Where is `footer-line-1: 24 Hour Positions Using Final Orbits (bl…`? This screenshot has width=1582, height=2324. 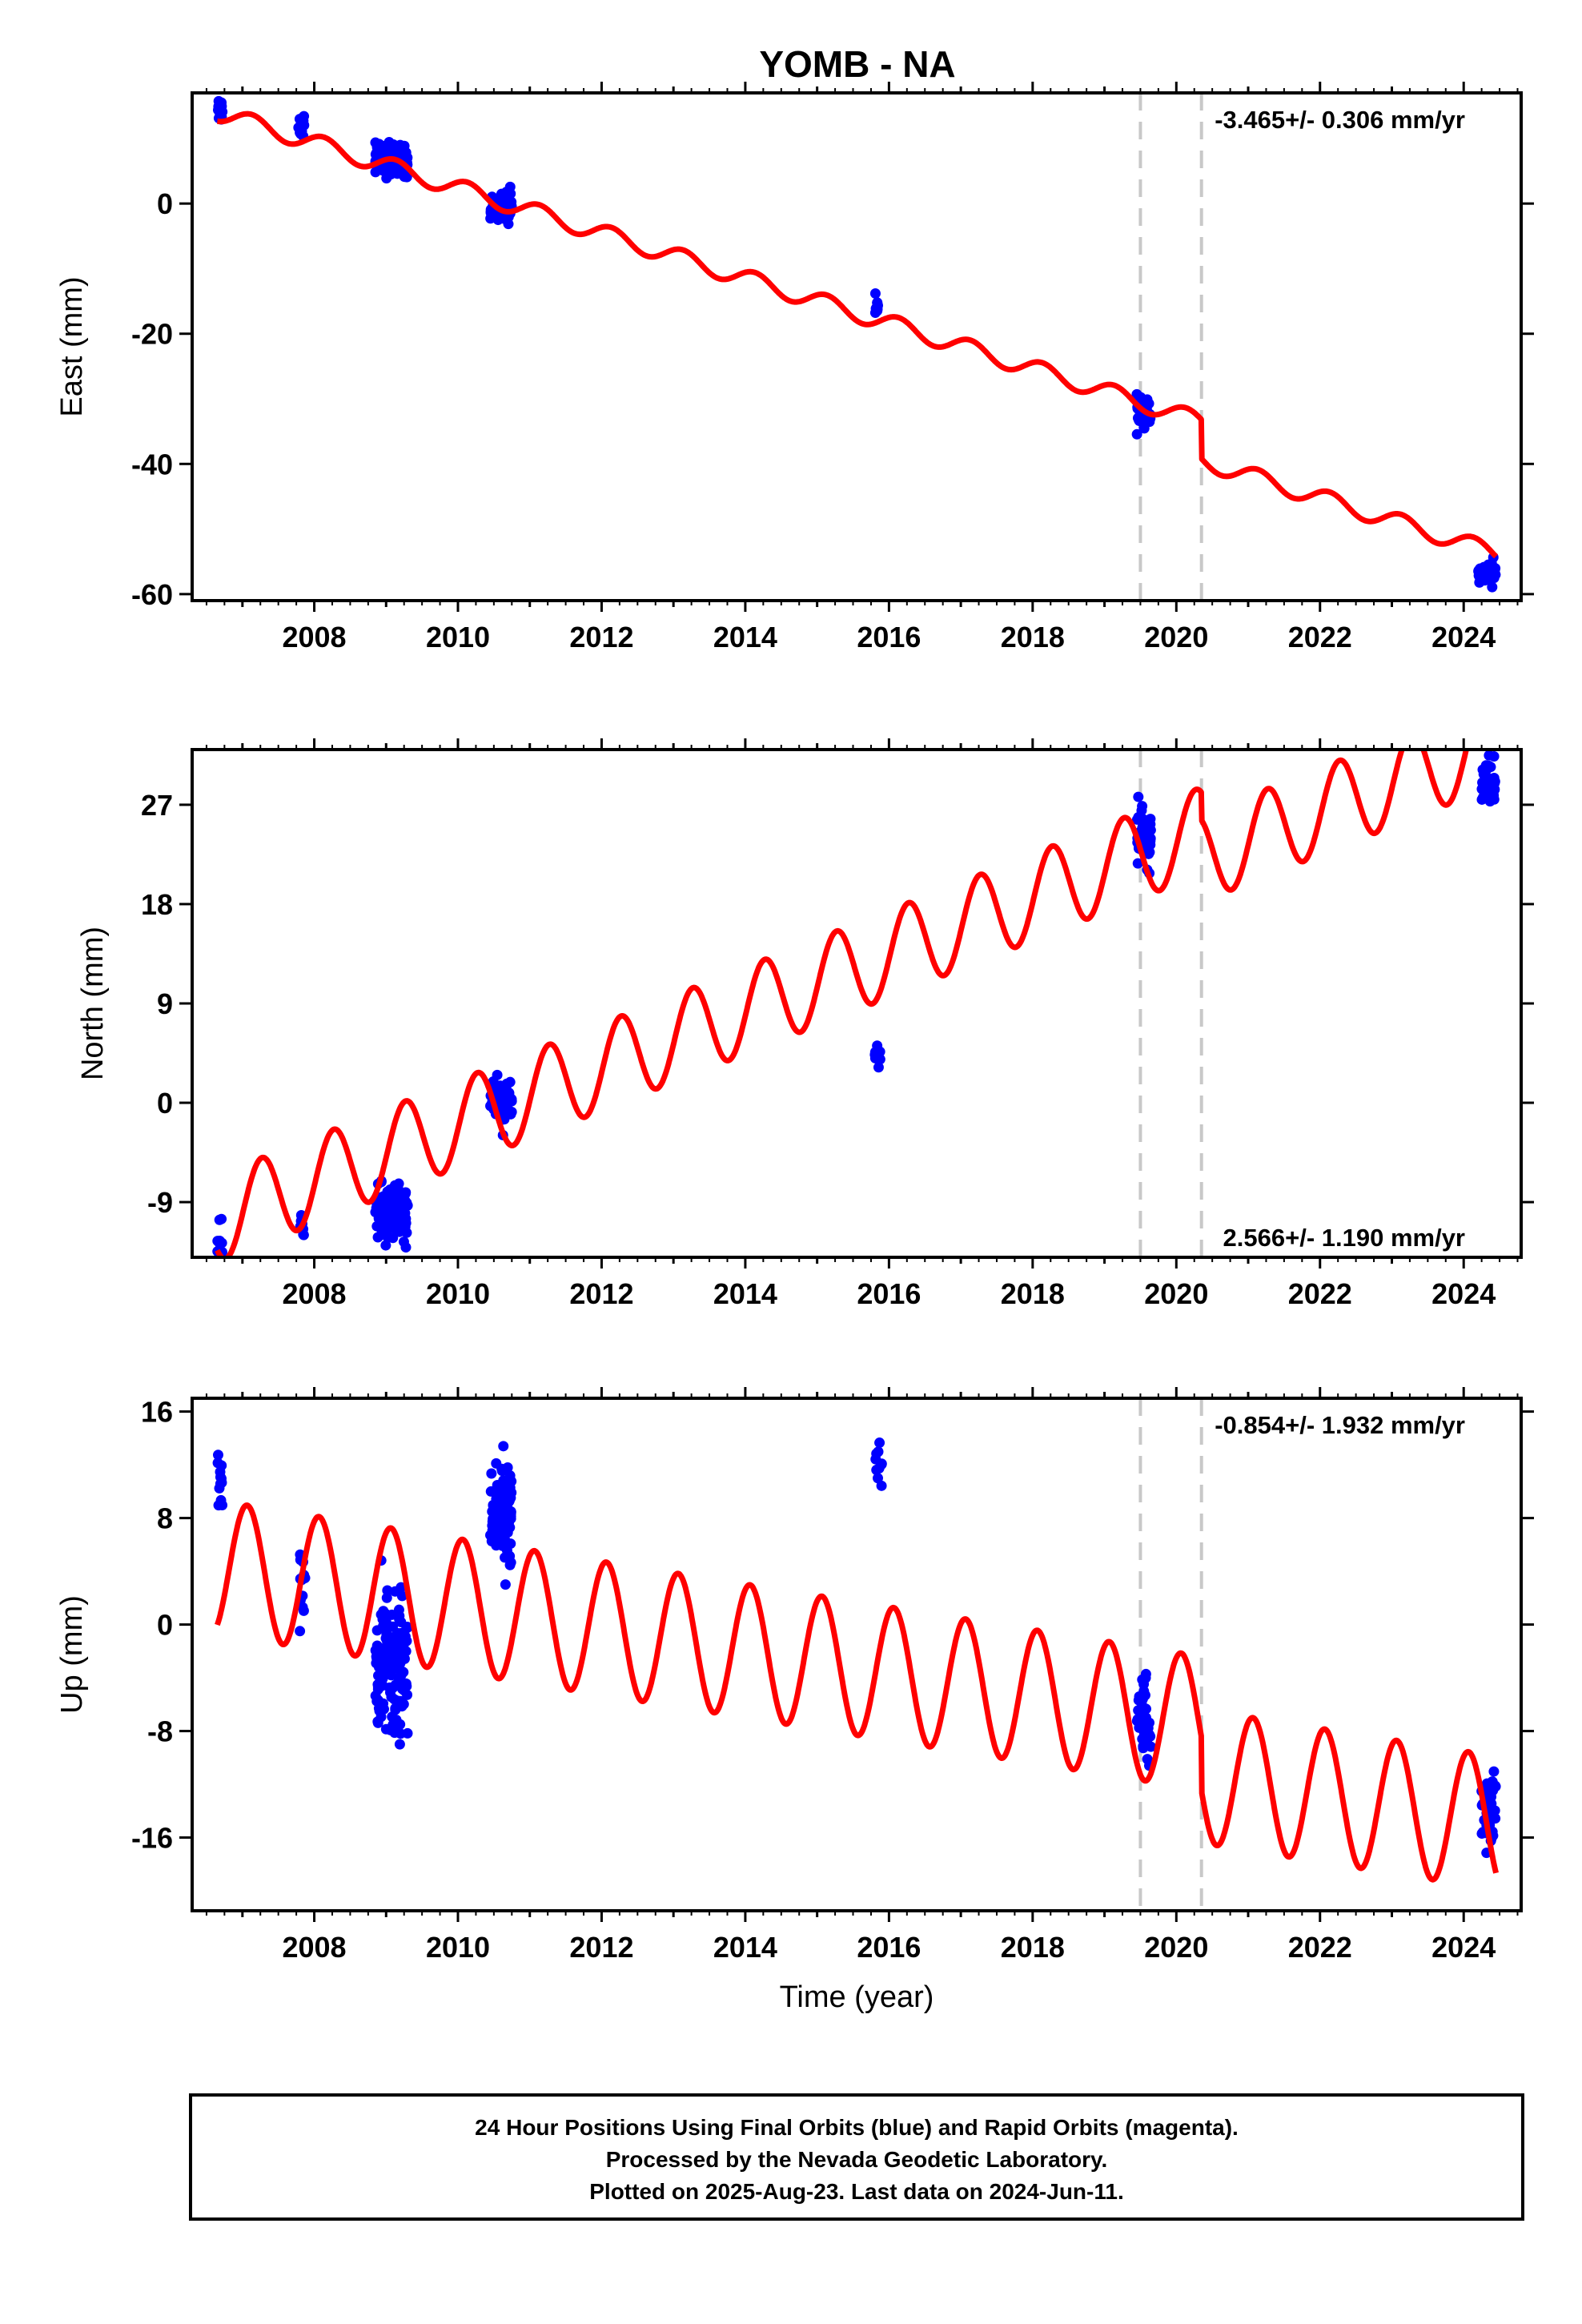
footer-line-1: 24 Hour Positions Using Final Orbits (bl… is located at coordinates (857, 2127).